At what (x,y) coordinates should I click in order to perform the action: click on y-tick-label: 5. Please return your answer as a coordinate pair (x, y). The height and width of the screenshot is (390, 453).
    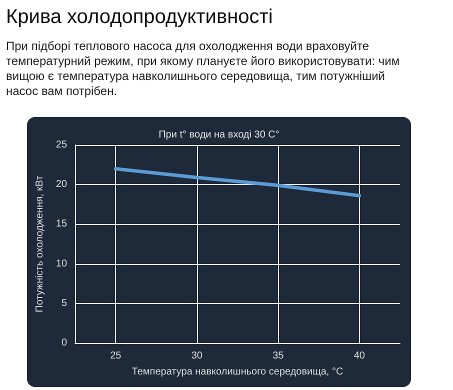
    Looking at the image, I should click on (64, 303).